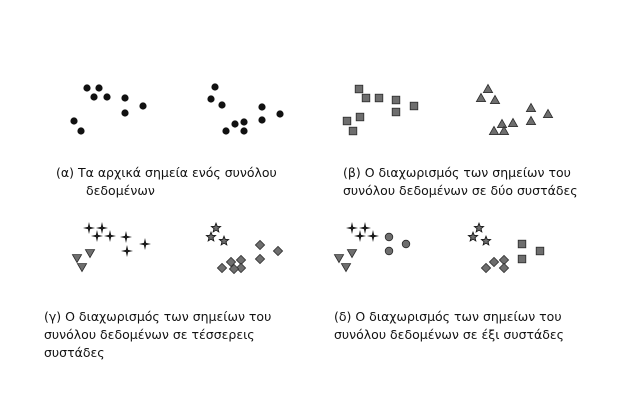  Describe the element at coordinates (250, 257) in the screenshot. I see `cluster-c-4-diamond` at that location.